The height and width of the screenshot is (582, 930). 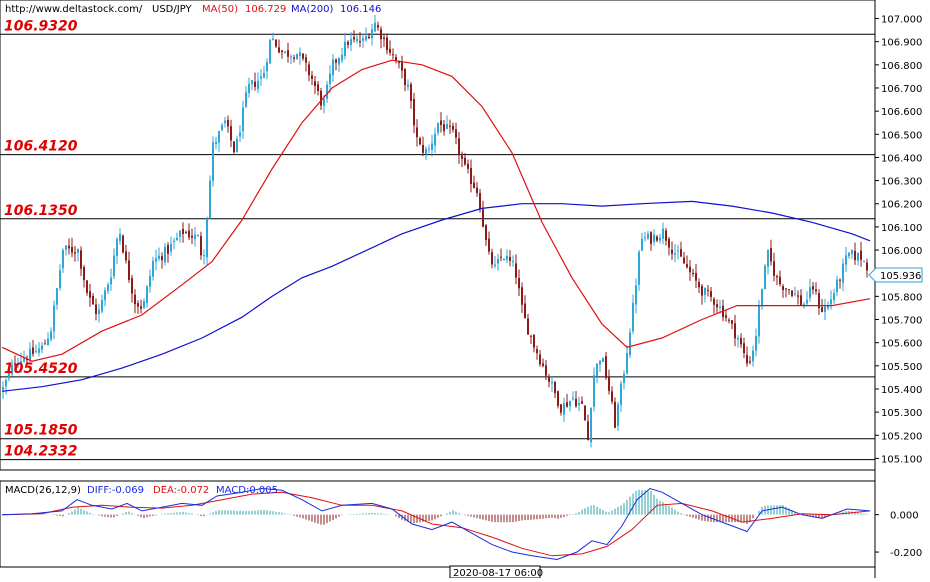 I want to click on macd-pane, so click(x=438, y=524).